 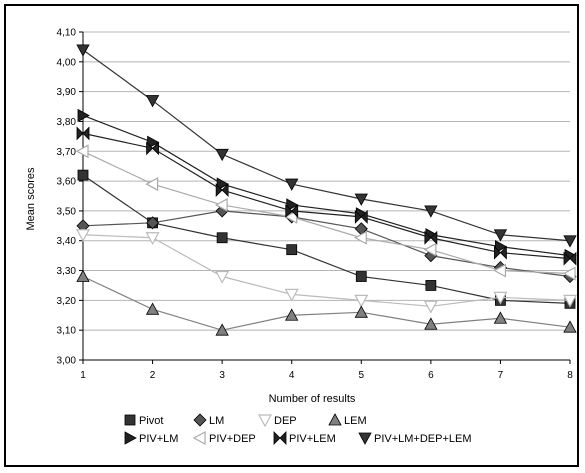 I want to click on x-tick-label: 1, so click(x=83, y=375).